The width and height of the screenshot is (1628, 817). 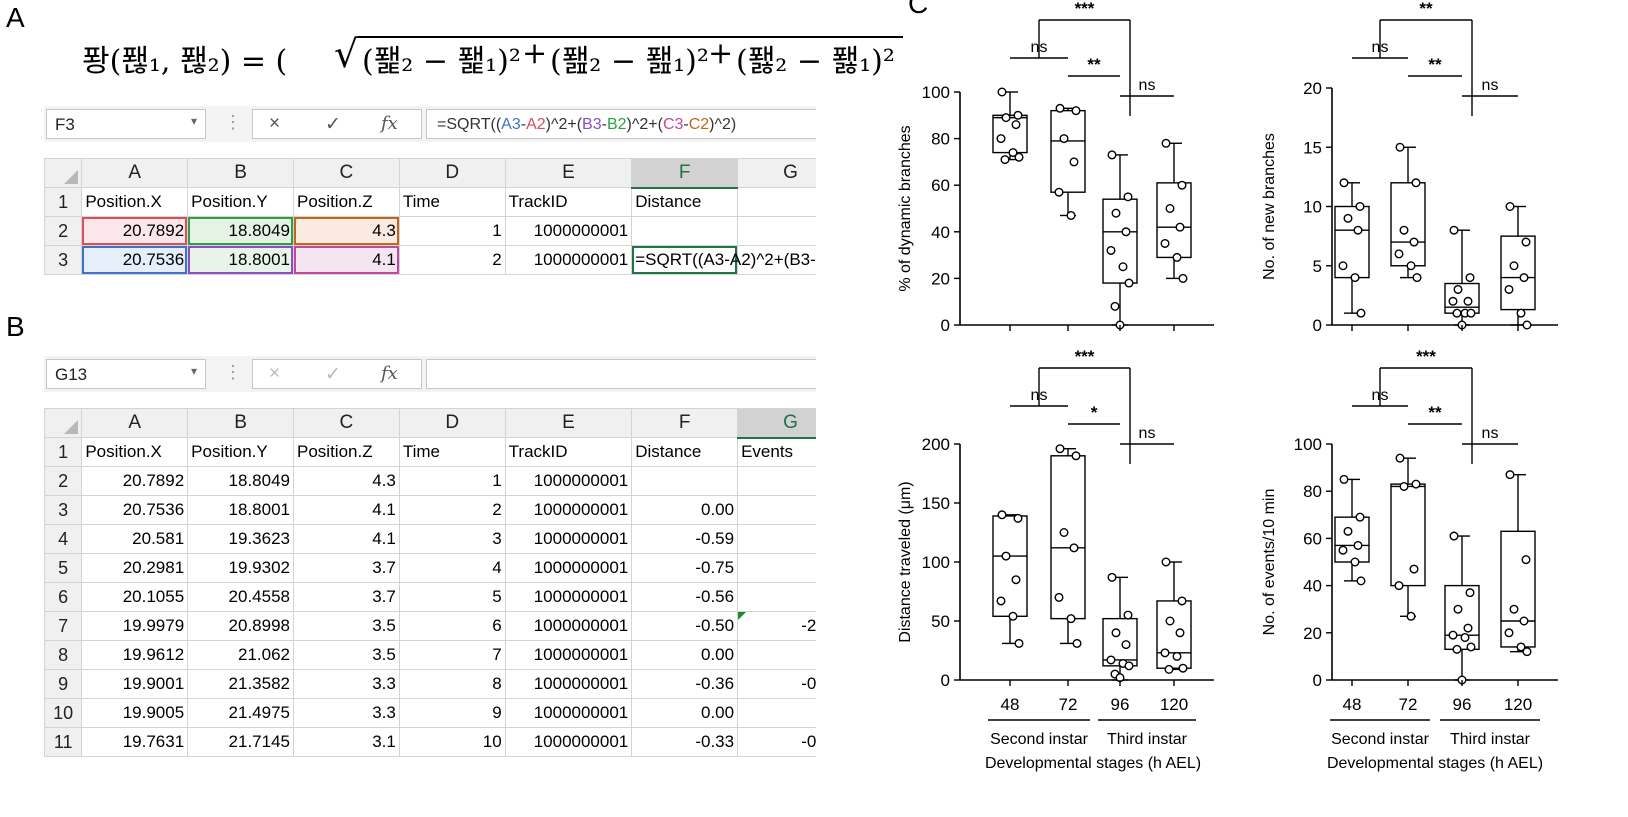 What do you see at coordinates (240, 626) in the screenshot?
I see `cell-b7: 20.8998` at bounding box center [240, 626].